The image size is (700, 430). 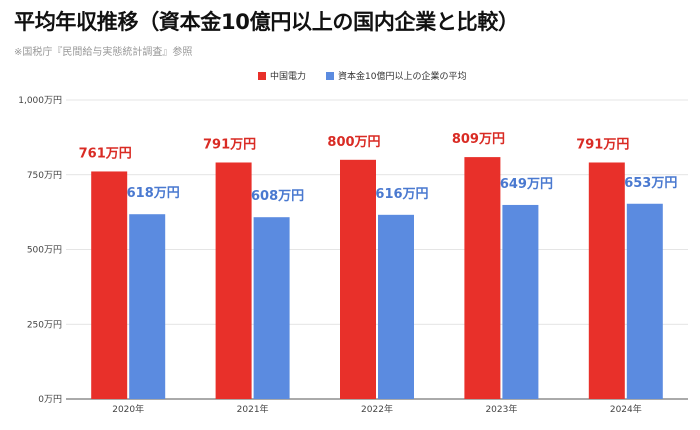 I want to click on x-tick-label: 2020年, so click(x=128, y=409).